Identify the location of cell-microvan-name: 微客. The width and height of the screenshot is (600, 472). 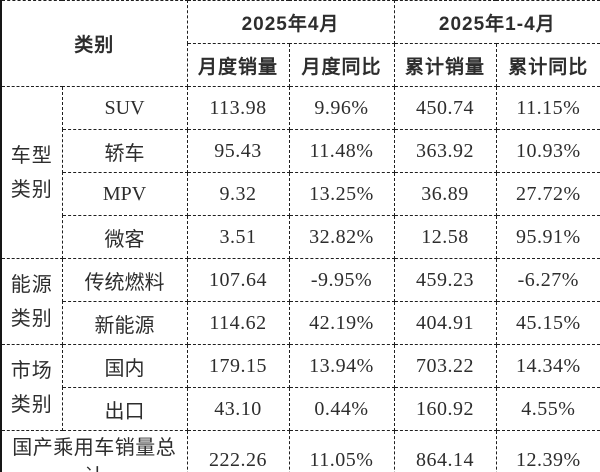
(124, 237).